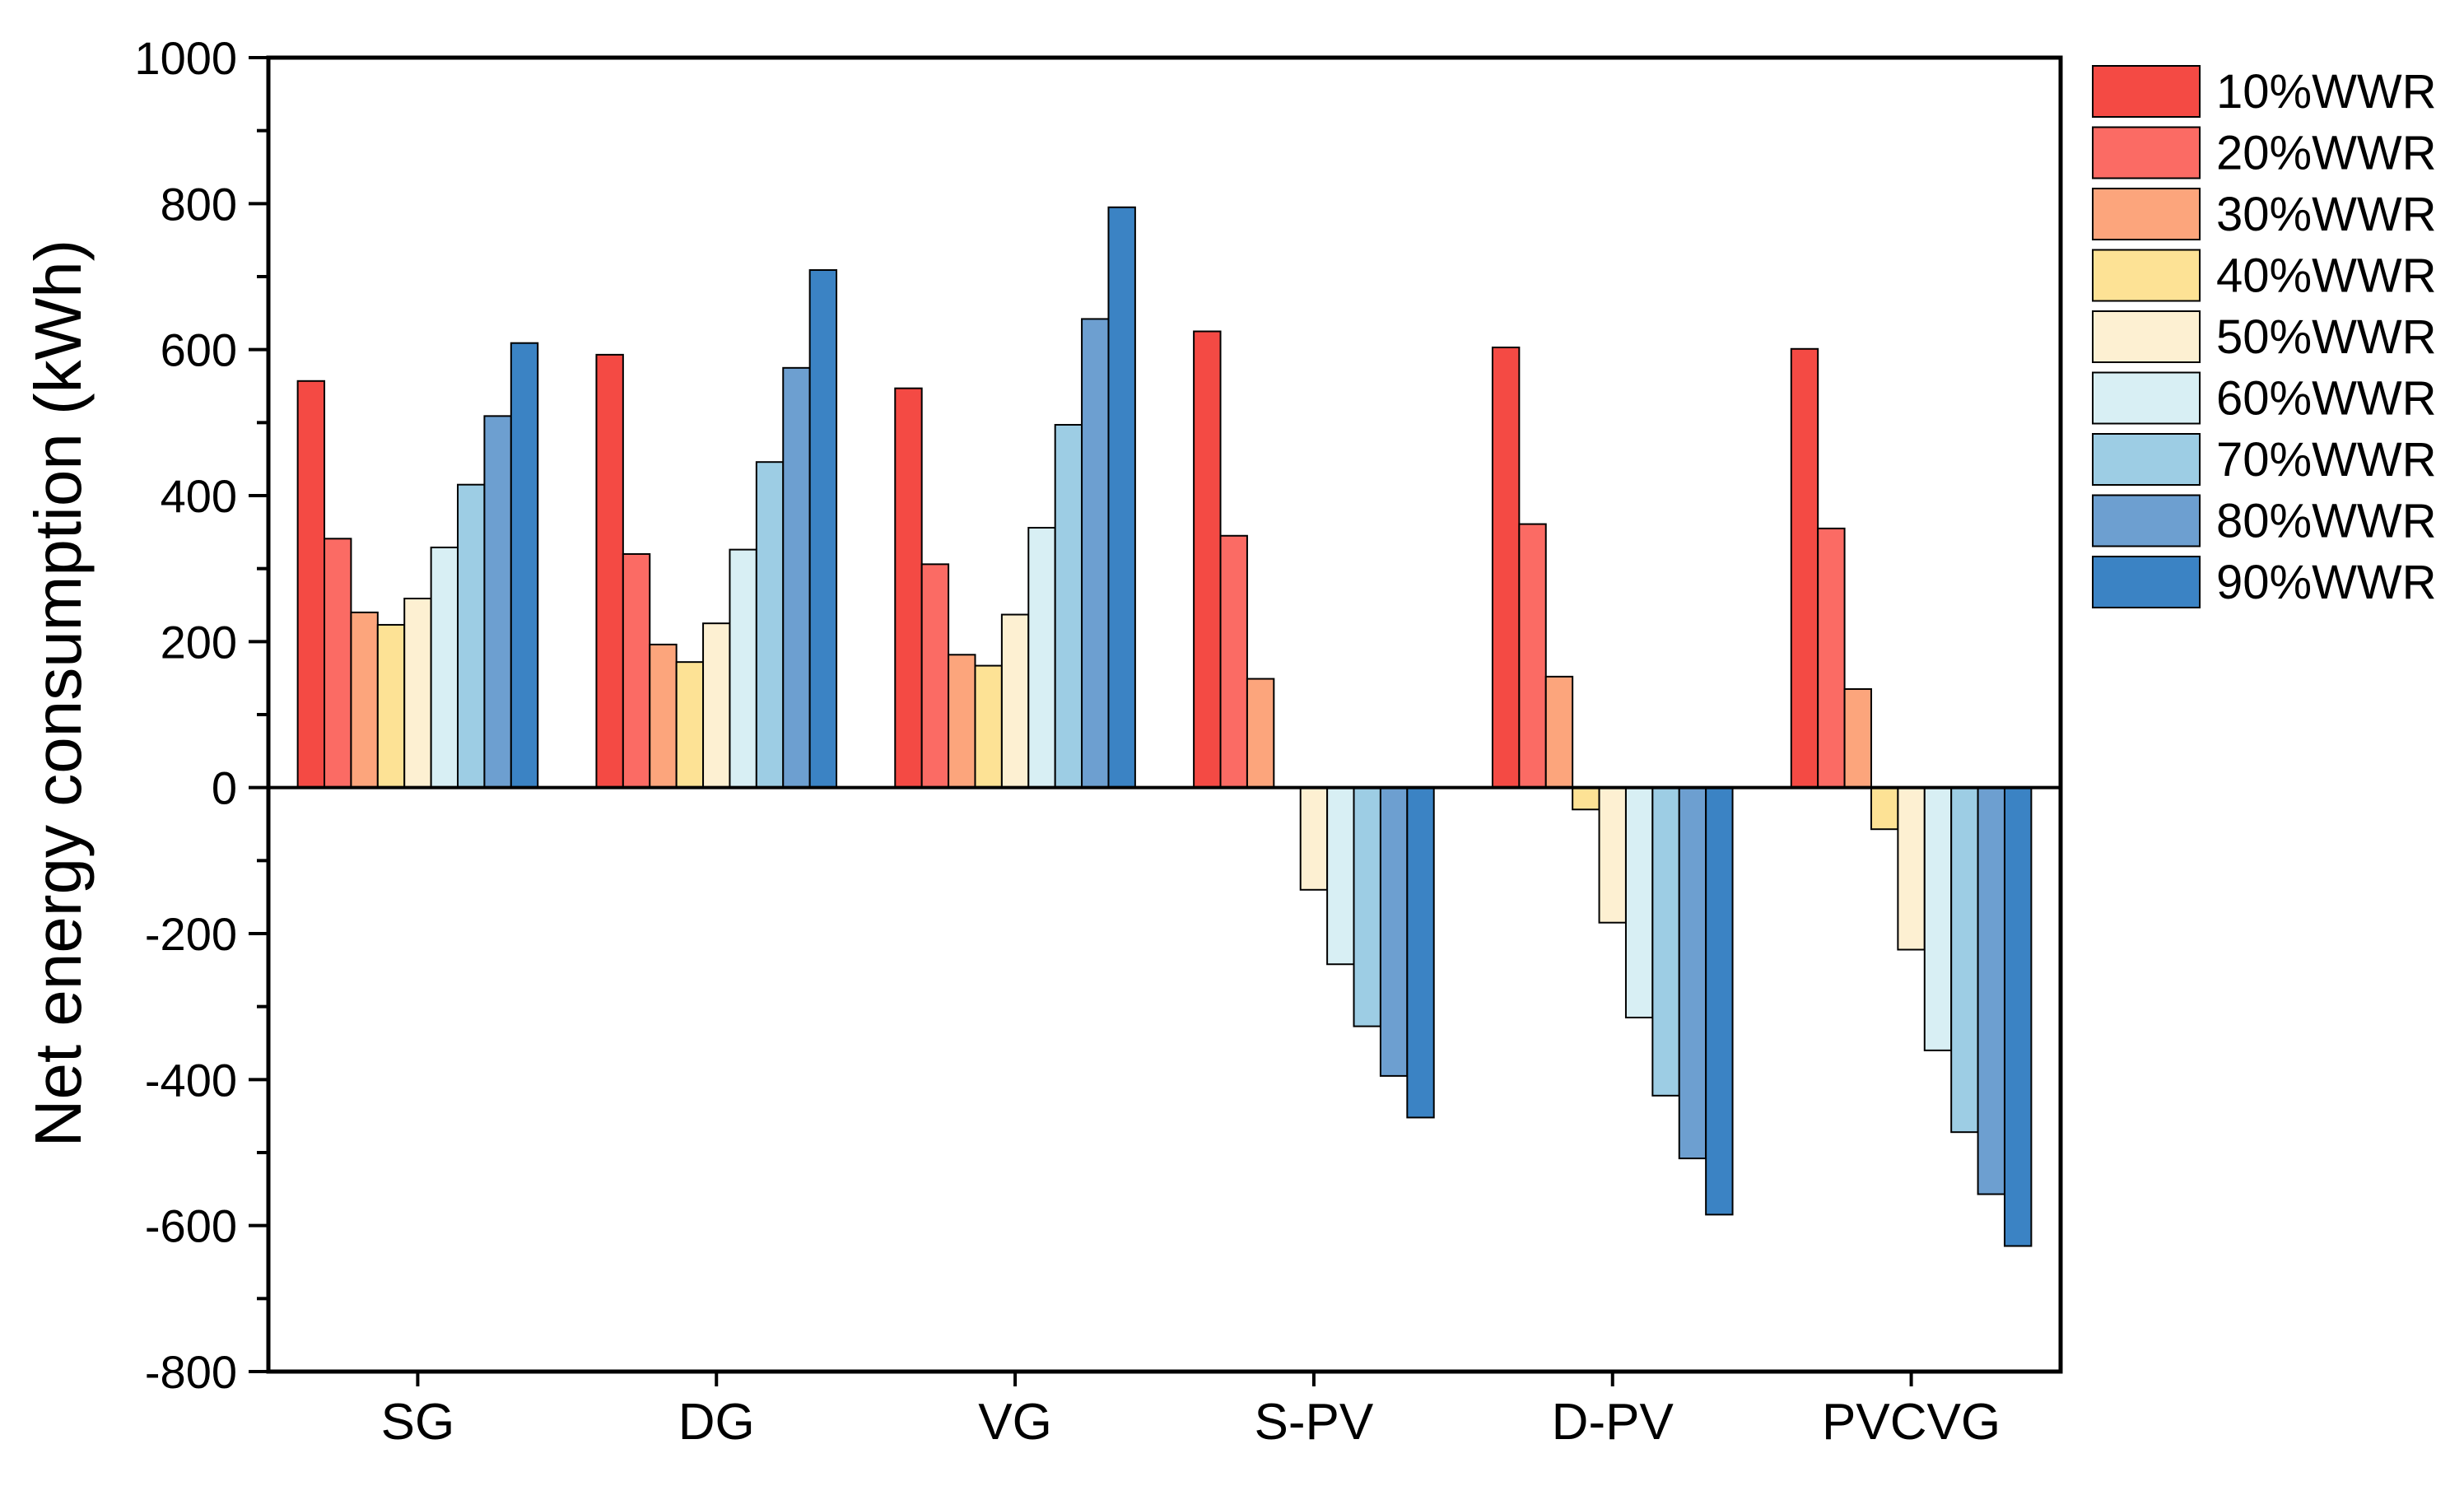 This screenshot has width=2464, height=1486. Describe the element at coordinates (418, 1423) in the screenshot. I see `x-category-label: SG` at that location.